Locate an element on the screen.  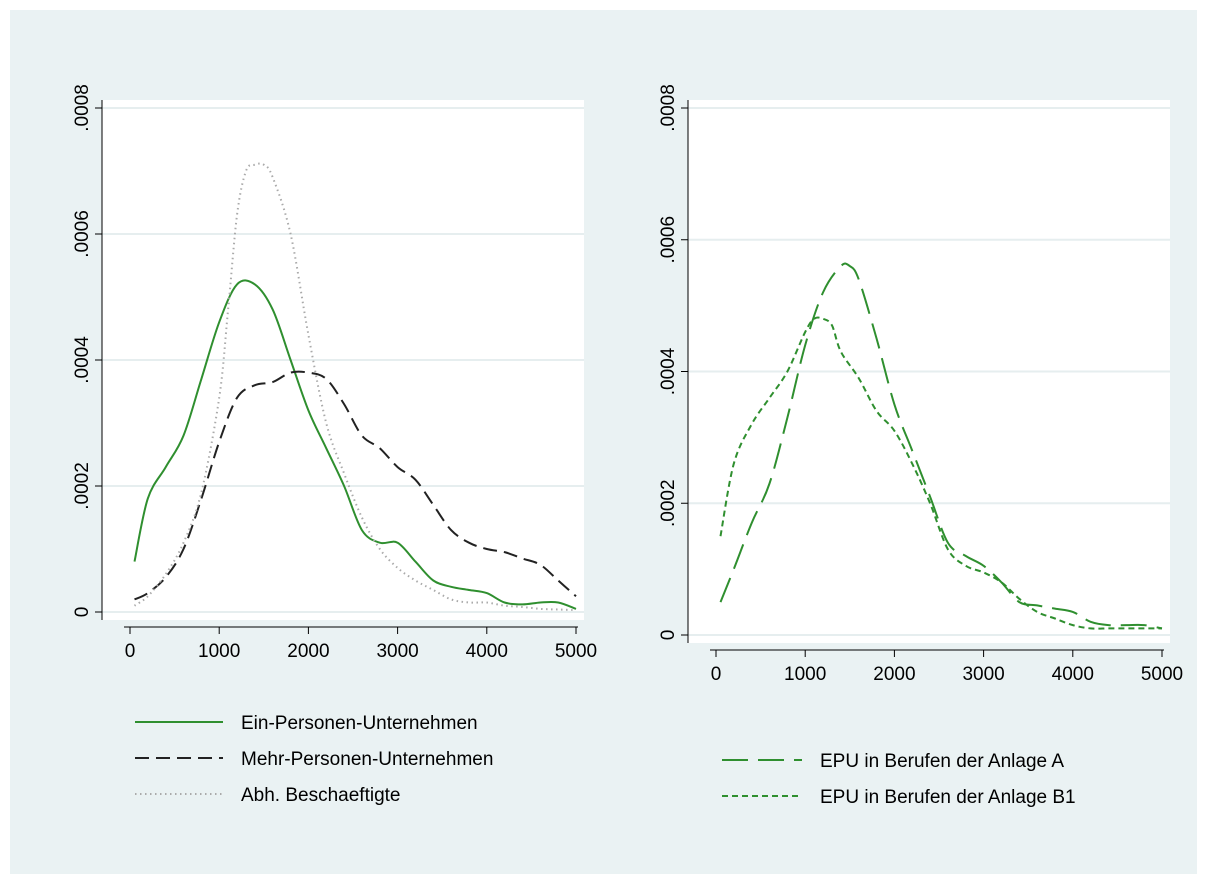
legend-label: Ein-Personen-Unternehmen is located at coordinates (359, 723).